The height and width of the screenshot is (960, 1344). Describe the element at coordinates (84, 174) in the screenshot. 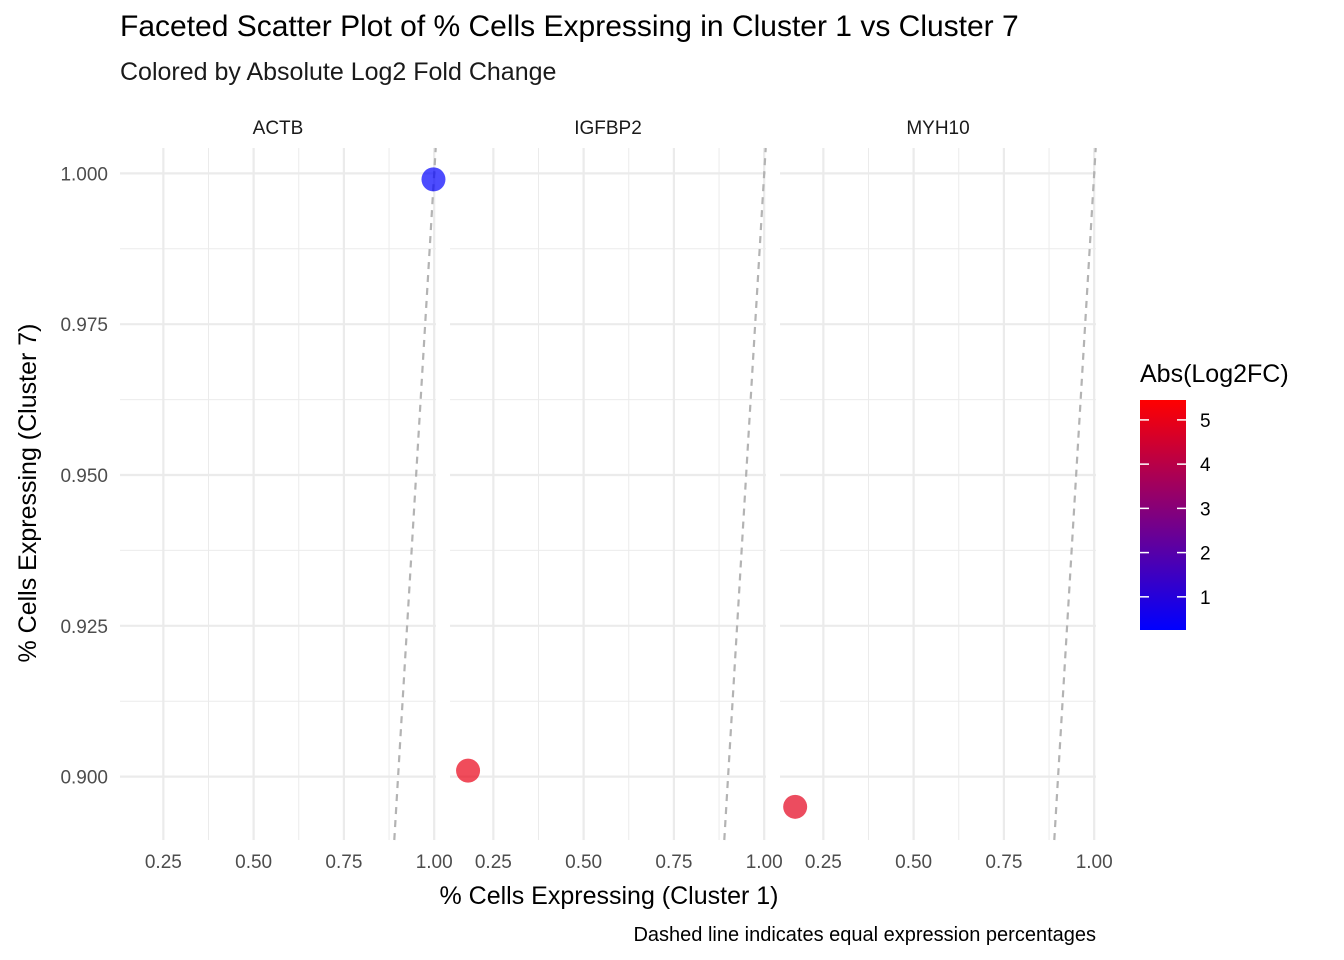

I see `y-tick-label: 1.000` at that location.